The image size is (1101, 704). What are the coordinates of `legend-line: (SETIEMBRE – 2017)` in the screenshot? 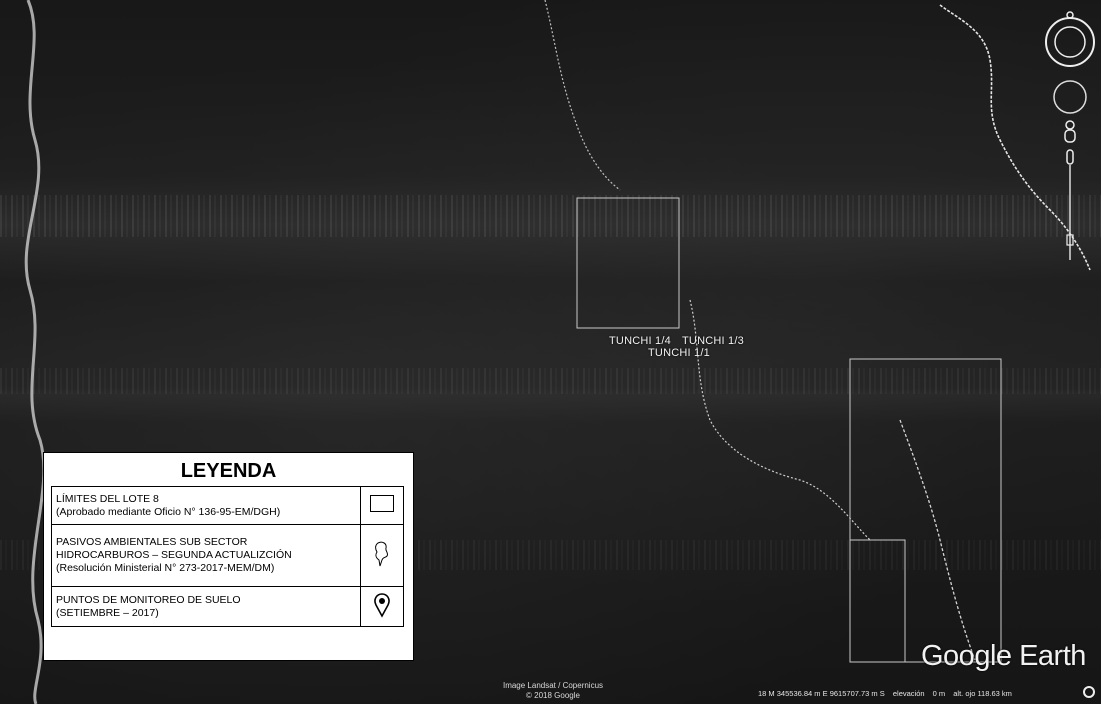 It's located at (107, 612).